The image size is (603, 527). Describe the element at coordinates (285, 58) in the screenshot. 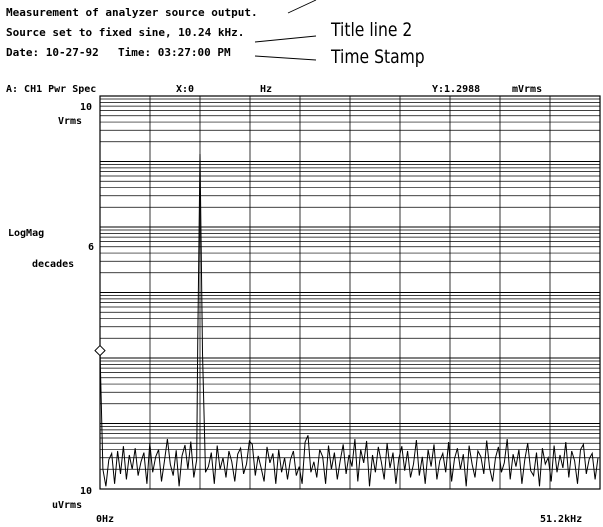

I see `callout-leader-timestamp` at that location.